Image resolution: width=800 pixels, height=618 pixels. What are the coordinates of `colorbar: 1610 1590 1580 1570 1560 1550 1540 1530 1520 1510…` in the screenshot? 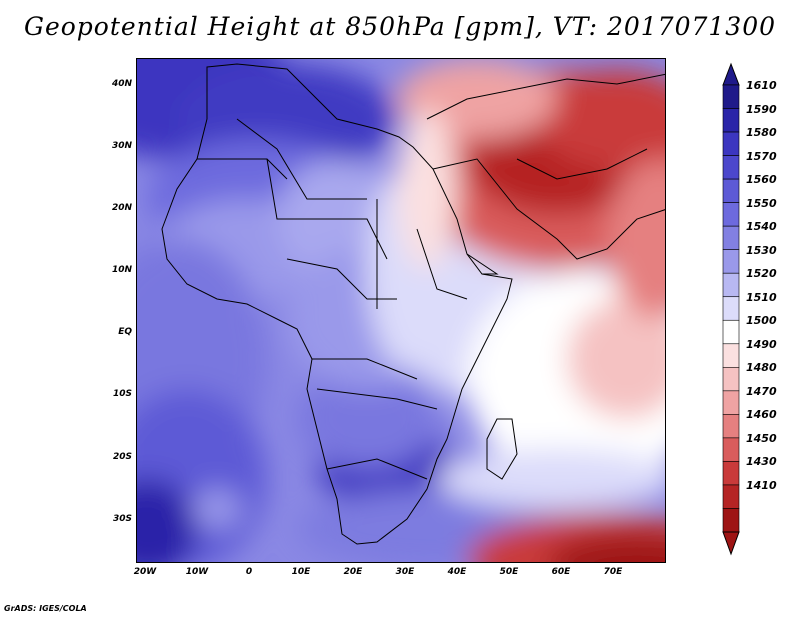 It's located at (761, 312).